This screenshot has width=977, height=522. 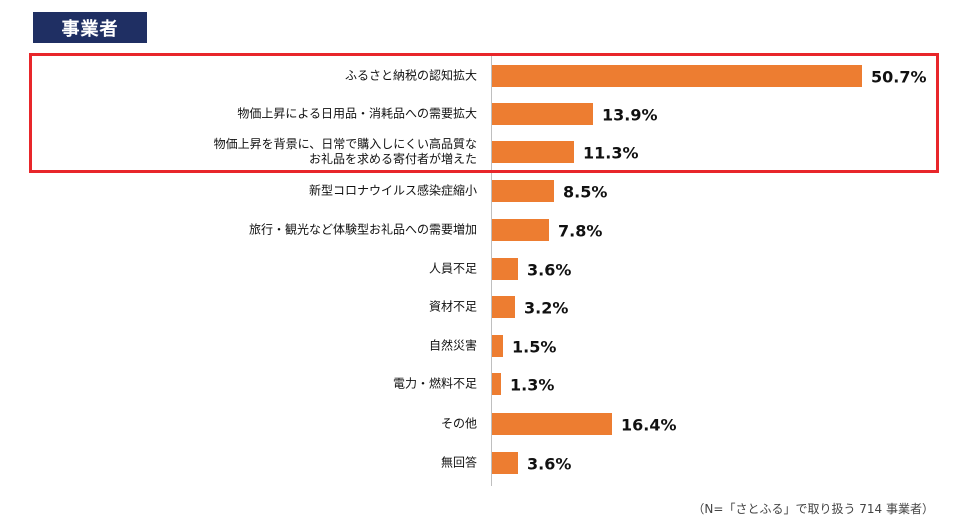 What do you see at coordinates (434, 383) in the screenshot?
I see `category-label: 電力・燃料不足` at bounding box center [434, 383].